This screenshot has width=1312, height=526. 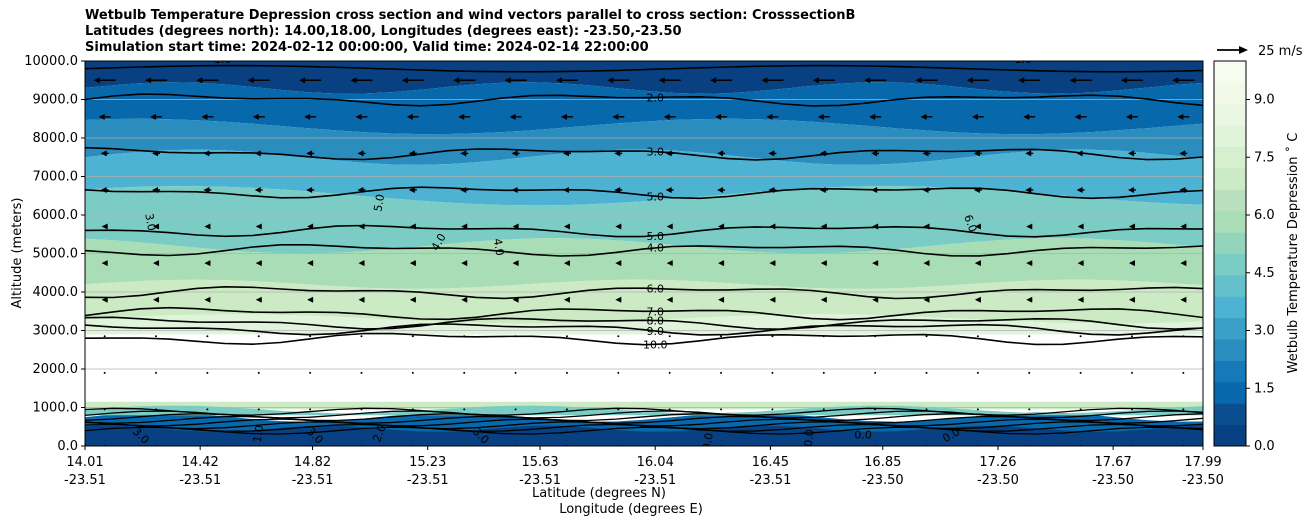 I want to click on fill-band-lower-teal, so click(x=644, y=410).